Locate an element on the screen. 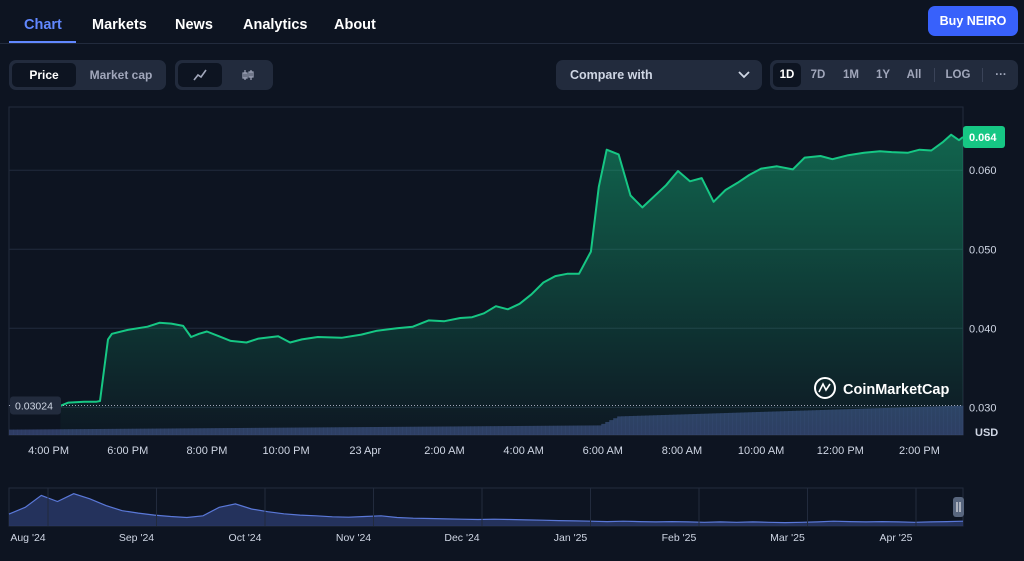 The height and width of the screenshot is (561, 1024). x-tick-label: 6:00 AM is located at coordinates (603, 451).